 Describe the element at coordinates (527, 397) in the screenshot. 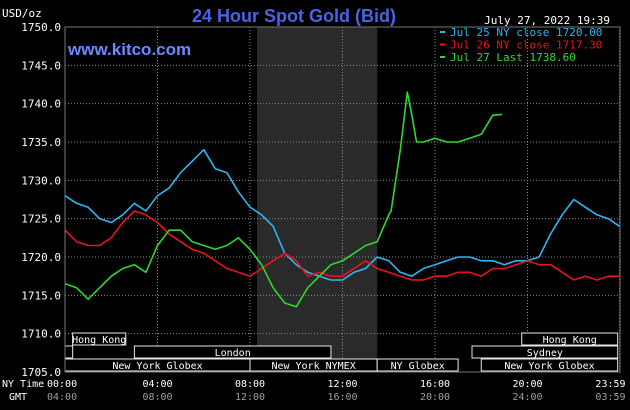

I see `x-tick-label-gmt: 24:00` at that location.